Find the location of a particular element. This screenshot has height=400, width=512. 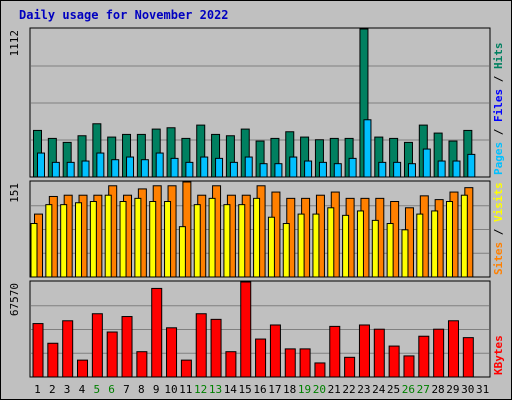

x-tick-day-28: 28 is located at coordinates (437, 389).